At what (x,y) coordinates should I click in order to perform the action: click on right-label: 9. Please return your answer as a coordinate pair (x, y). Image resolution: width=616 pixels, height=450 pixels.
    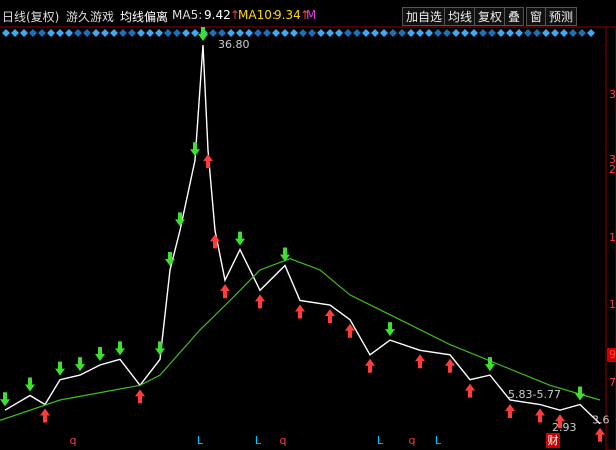
    Looking at the image, I should click on (612, 354).